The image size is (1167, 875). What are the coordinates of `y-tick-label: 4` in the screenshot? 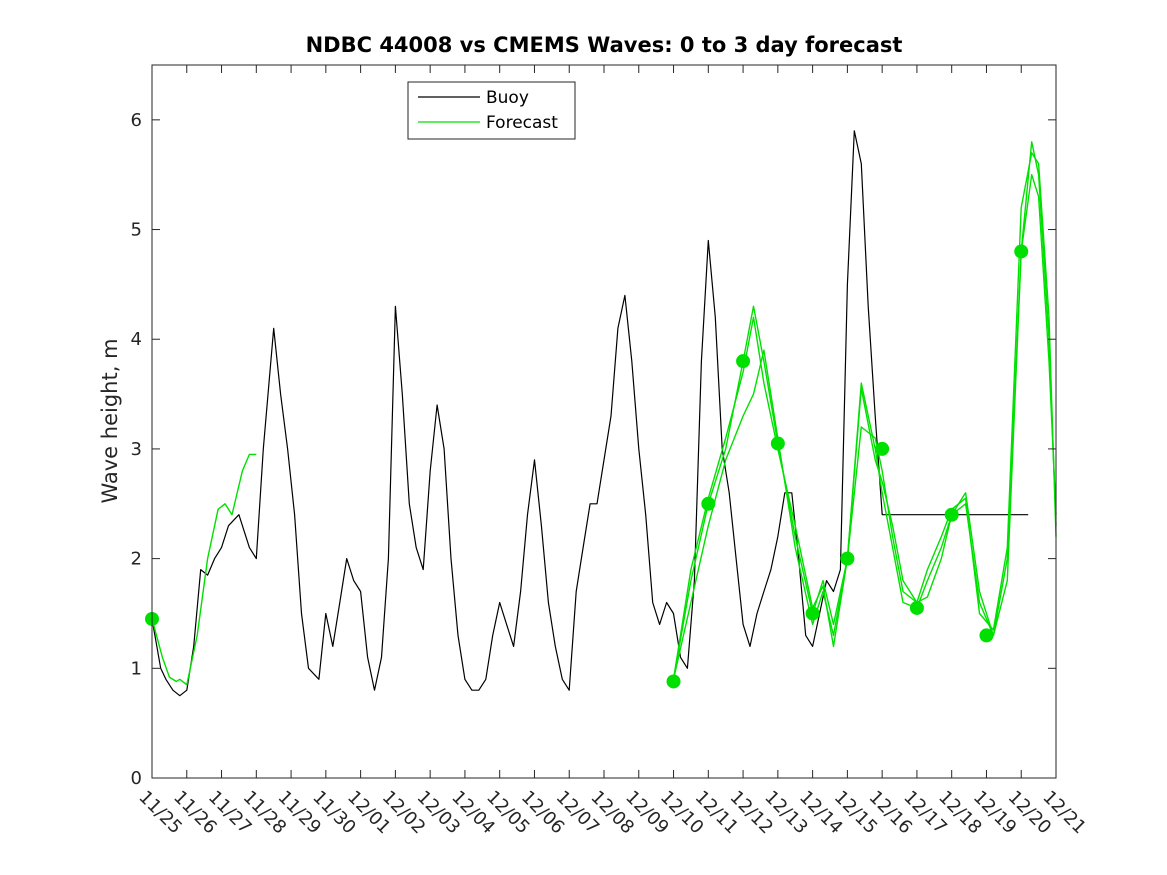 It's located at (136, 339).